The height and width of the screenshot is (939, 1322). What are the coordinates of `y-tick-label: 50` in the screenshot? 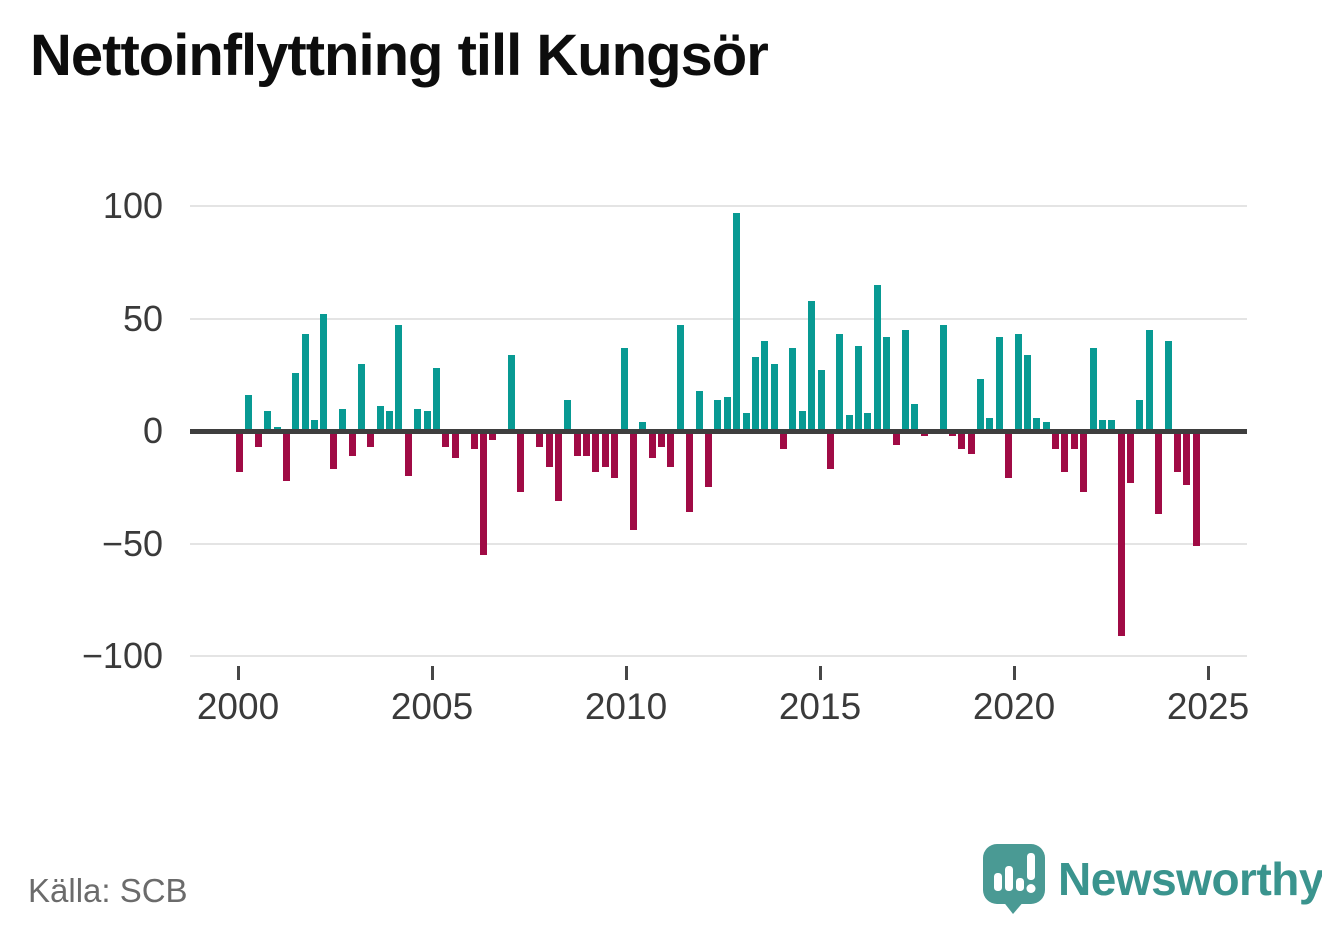 It's located at (142, 318).